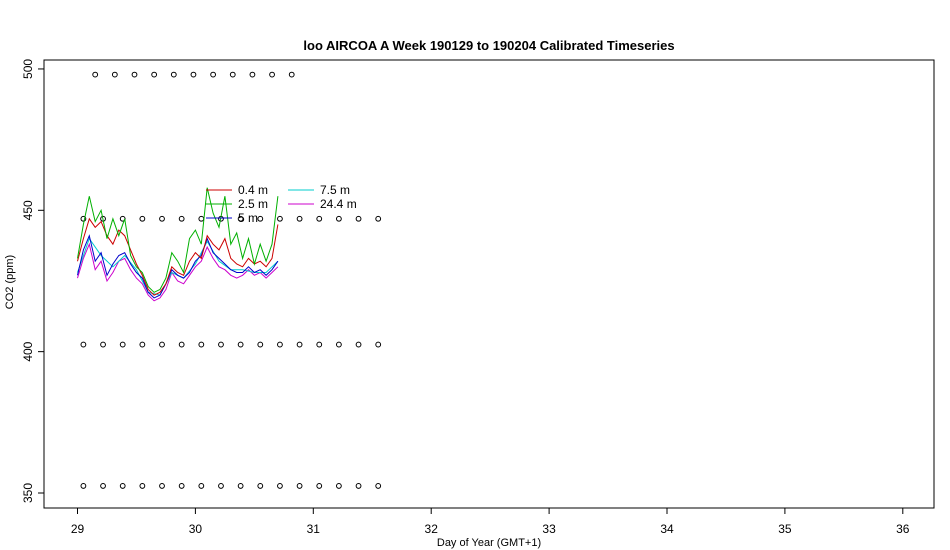  What do you see at coordinates (28, 493) in the screenshot?
I see `y-tick-label: 350` at bounding box center [28, 493].